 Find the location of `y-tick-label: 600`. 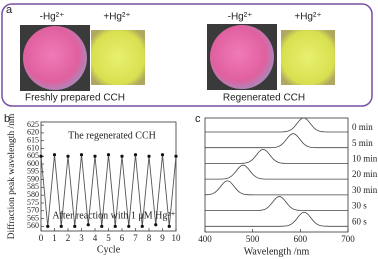

y-tick-label: 600 is located at coordinates (33, 163).